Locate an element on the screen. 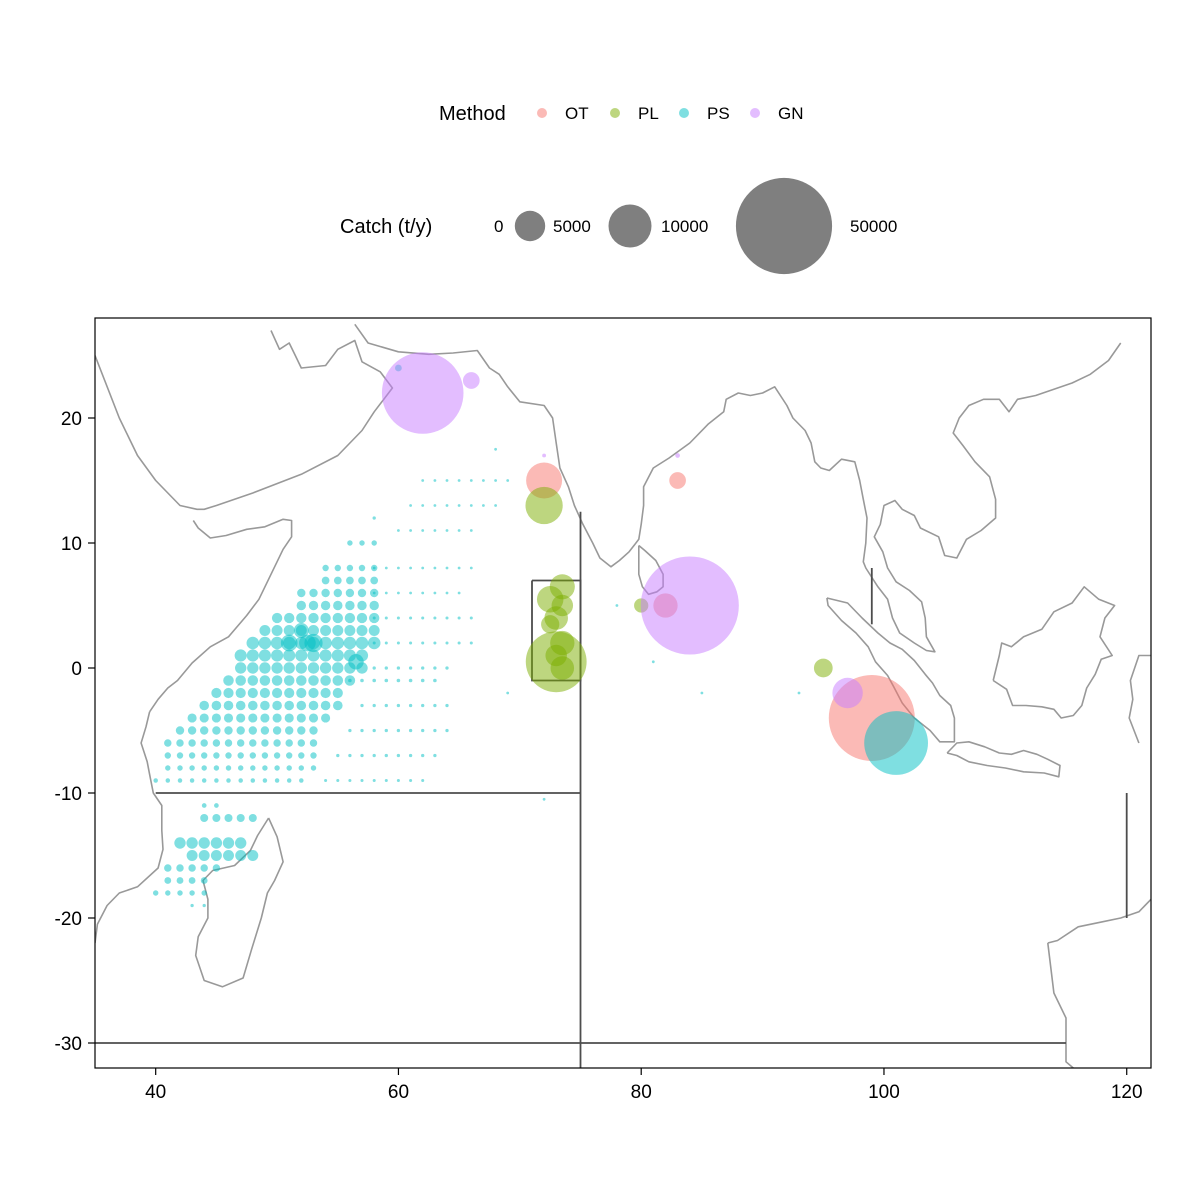 The image size is (1181, 1181). method-key-ps is located at coordinates (684, 113).